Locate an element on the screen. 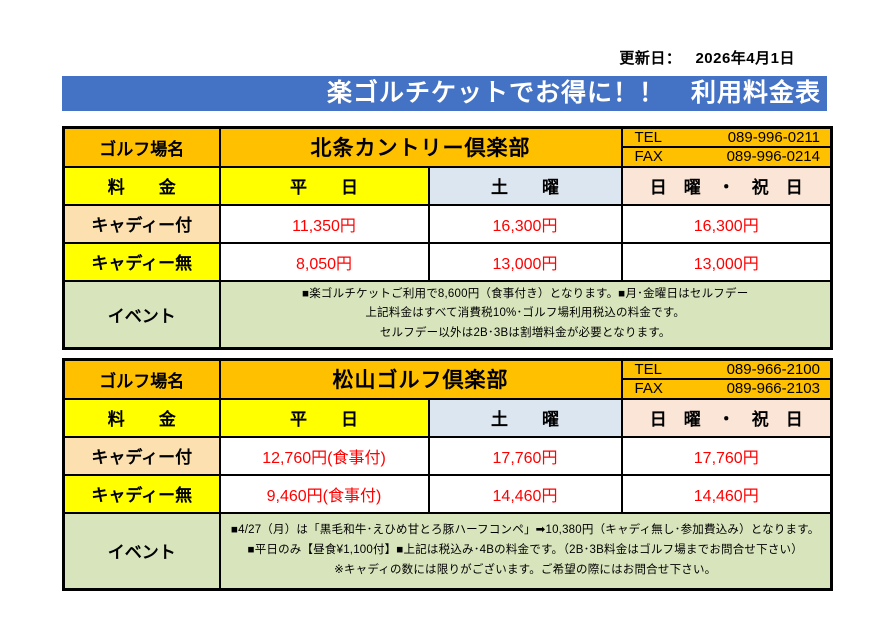  price-weekday: 9,460円(食事付) is located at coordinates (324, 493).